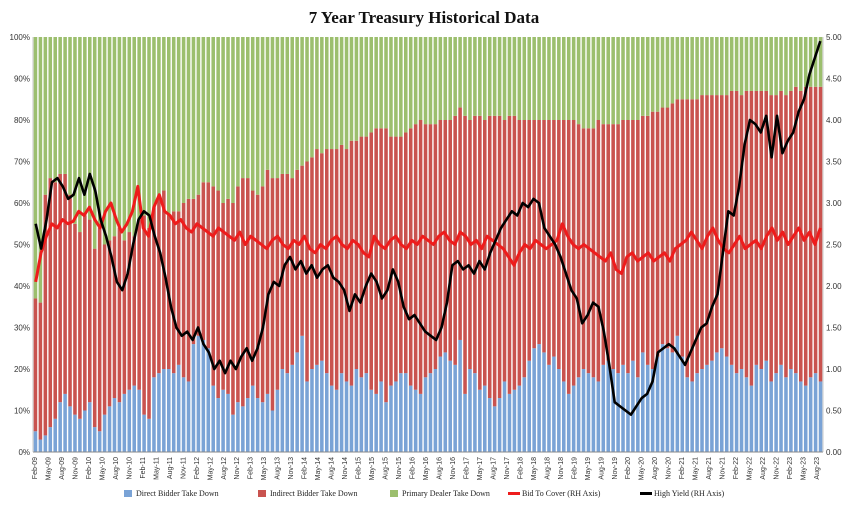 This screenshot has width=848, height=505. Describe the element at coordinates (834, 203) in the screenshot. I see `right-tick-label: 3.00` at that location.